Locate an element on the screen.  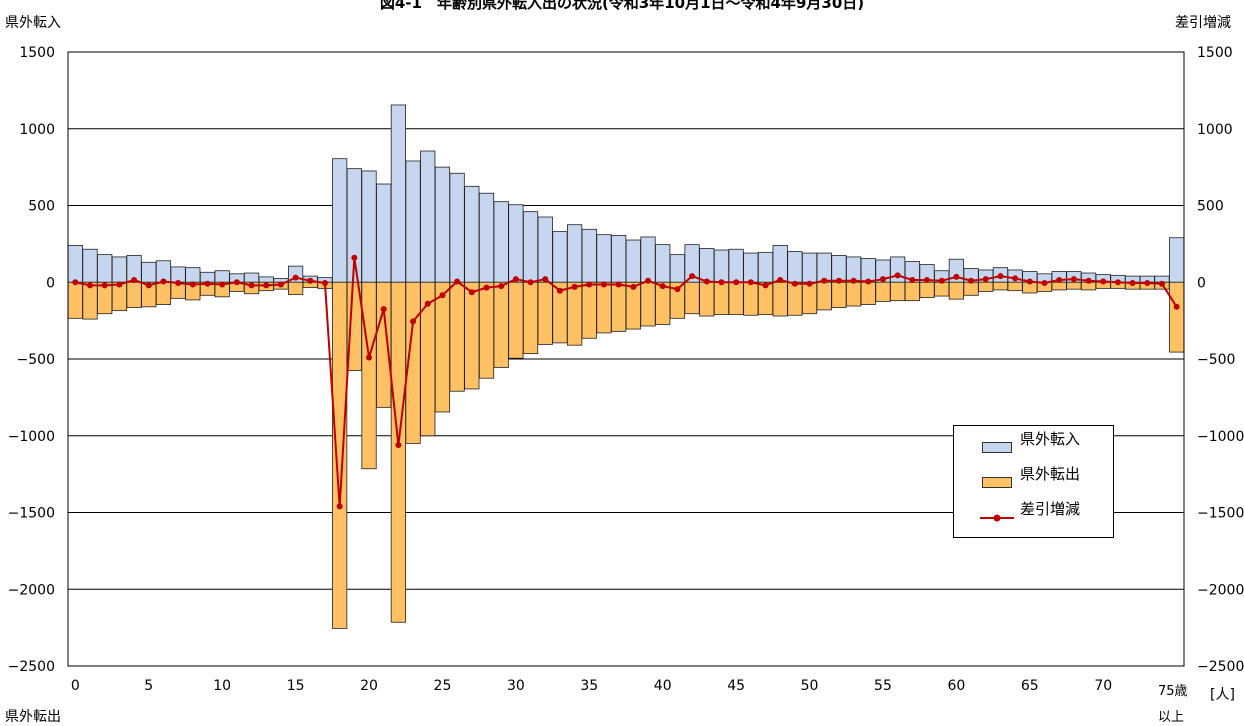
y-right-tick-label: 500 is located at coordinates (1210, 207).